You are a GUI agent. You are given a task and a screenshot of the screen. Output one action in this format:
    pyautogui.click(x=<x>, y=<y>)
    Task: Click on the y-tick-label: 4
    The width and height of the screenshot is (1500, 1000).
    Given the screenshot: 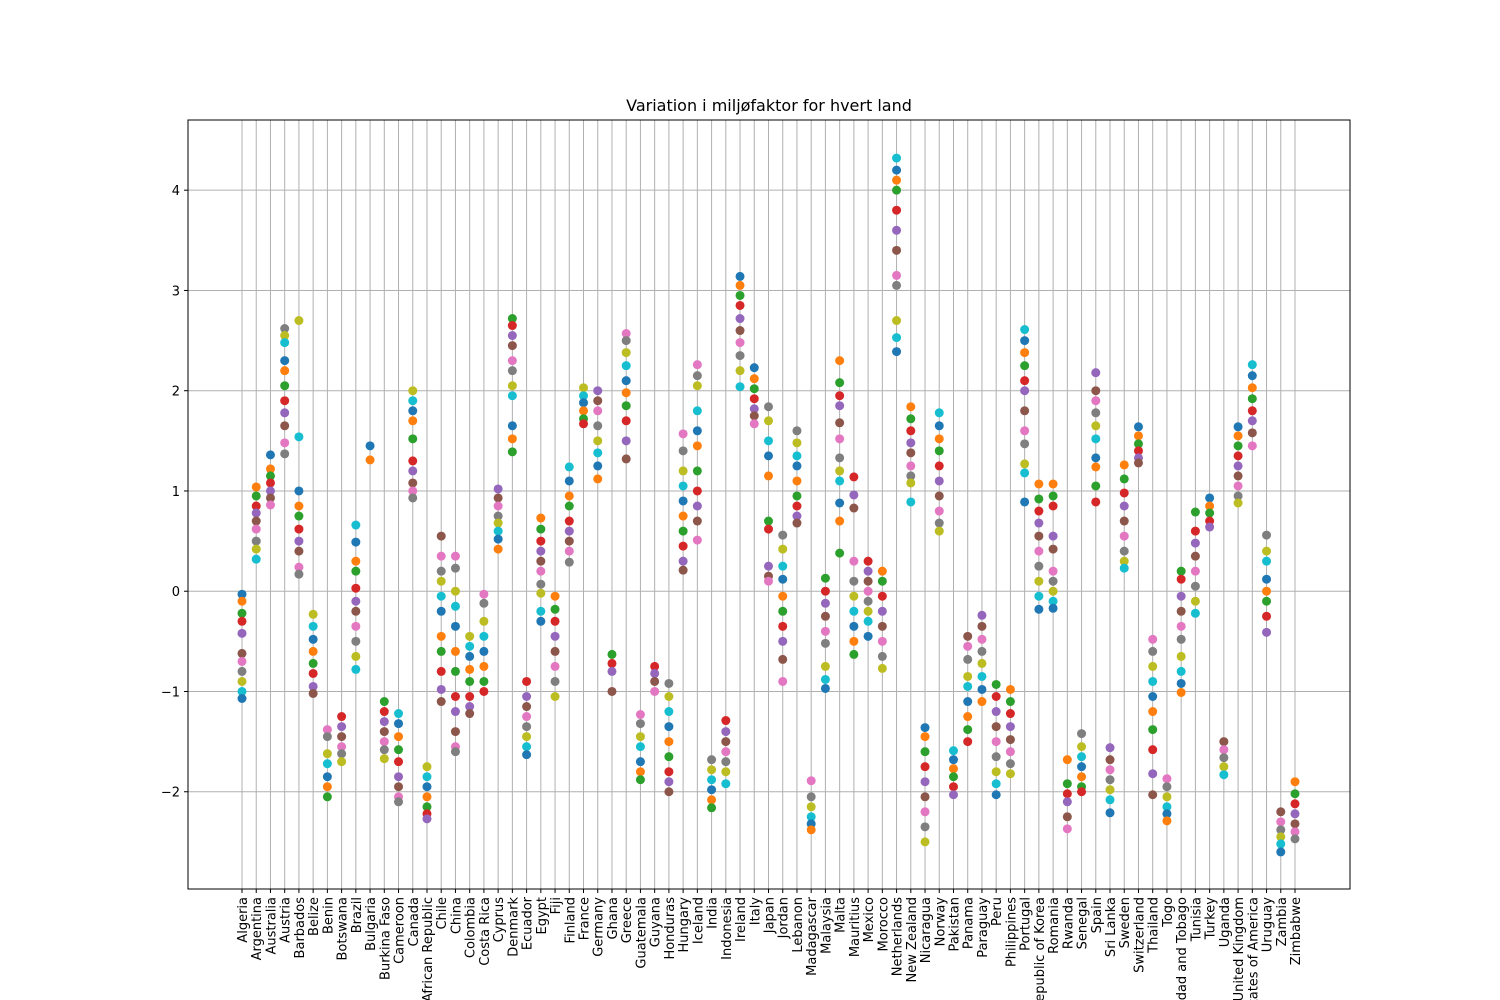 What is the action you would take?
    pyautogui.click(x=176, y=191)
    